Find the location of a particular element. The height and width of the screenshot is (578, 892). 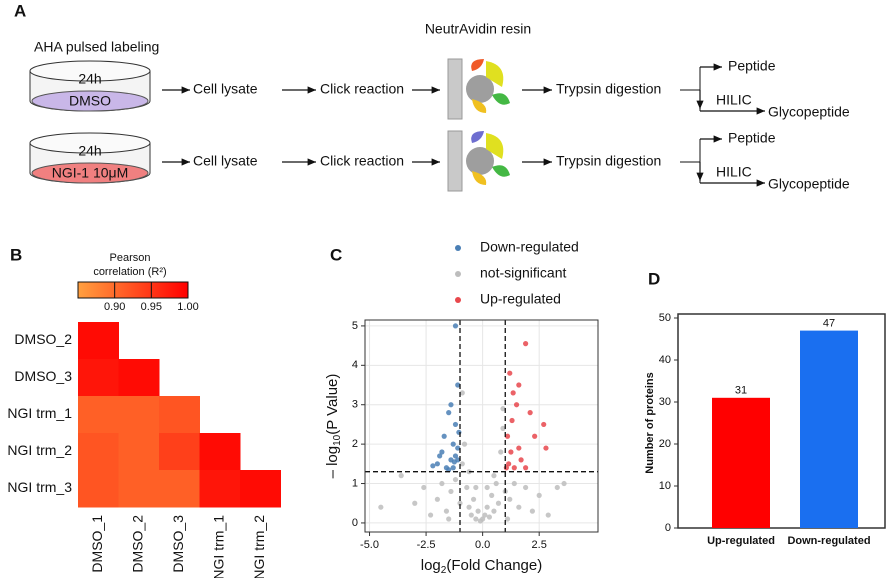

dish-medium is located at coordinates (90, 173).